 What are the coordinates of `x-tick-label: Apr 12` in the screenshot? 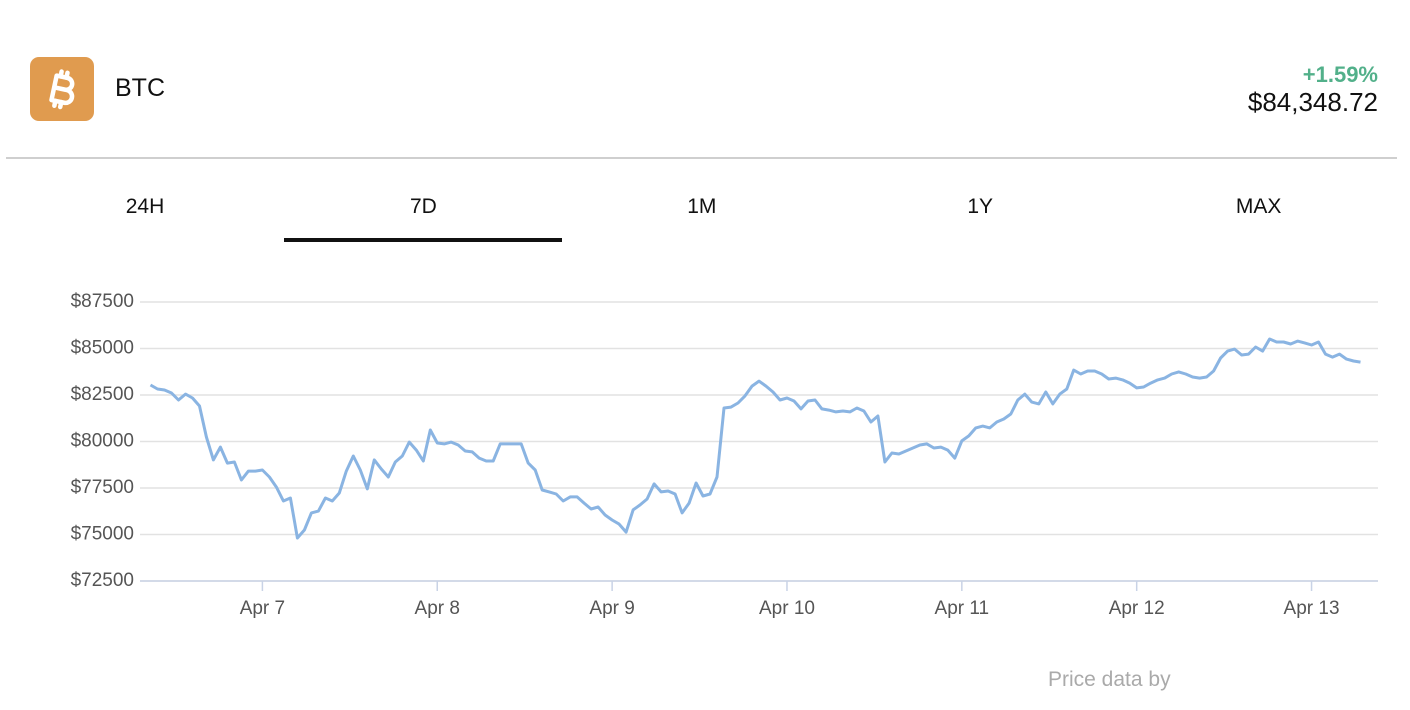 It's located at (1137, 608).